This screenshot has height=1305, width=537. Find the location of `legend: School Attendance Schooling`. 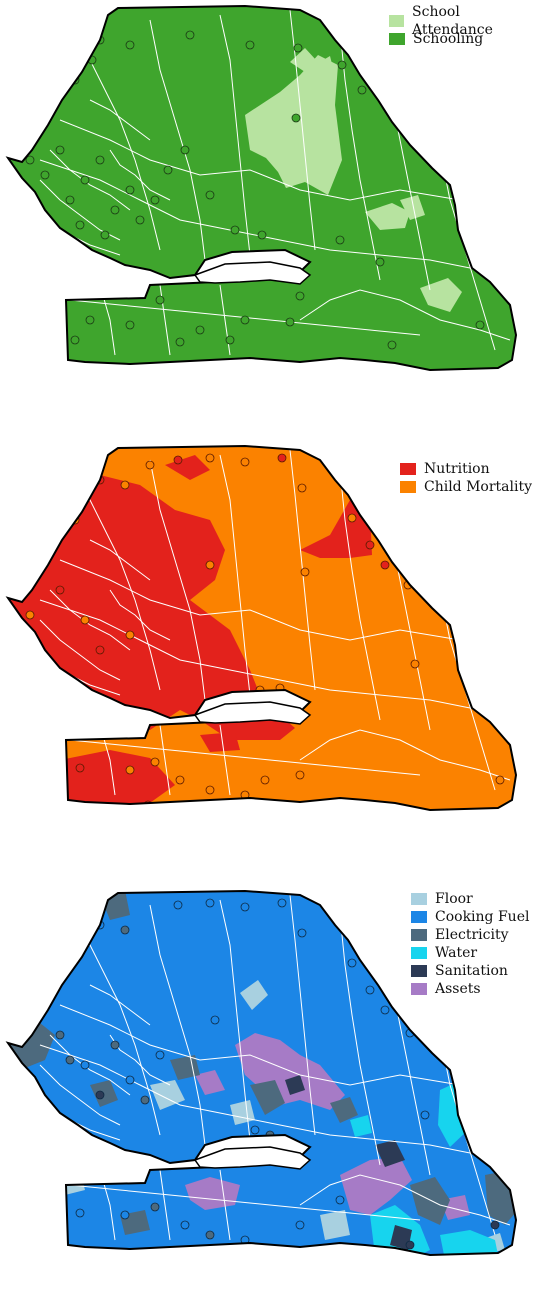

legend: School Attendance Schooling is located at coordinates (463, 26).